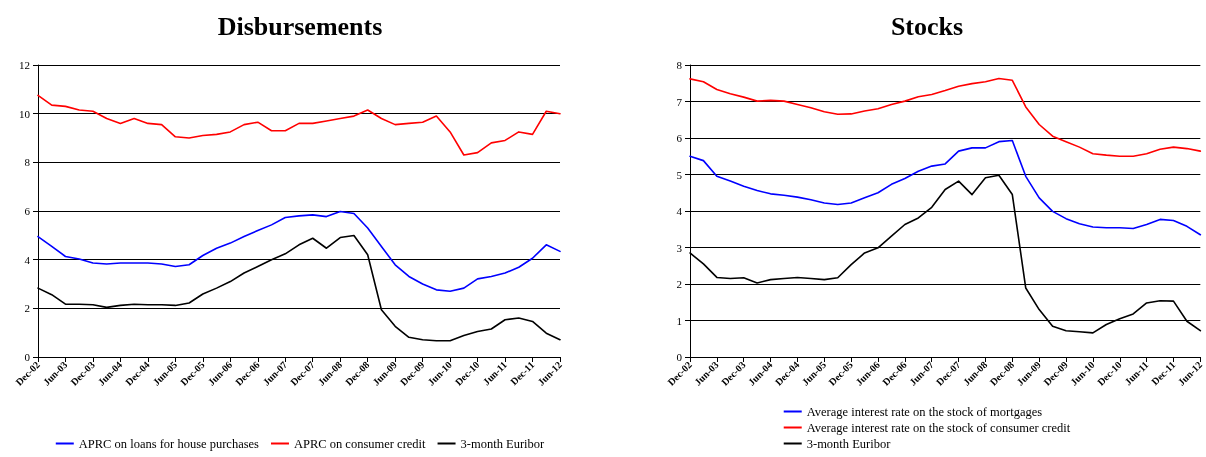 The height and width of the screenshot is (457, 1206). What do you see at coordinates (300, 26) in the screenshot?
I see `chart-title: Disbursements` at bounding box center [300, 26].